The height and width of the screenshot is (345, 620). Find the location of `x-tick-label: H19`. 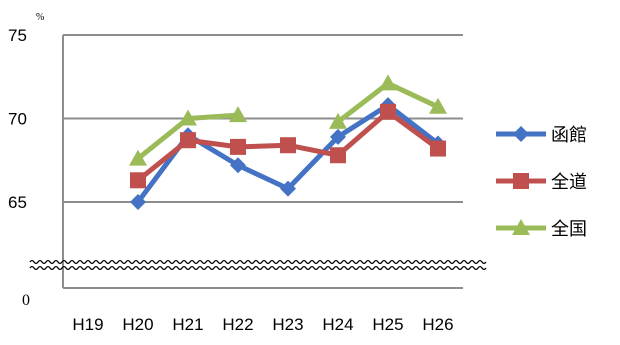

x-tick-label: H19 is located at coordinates (87, 324).